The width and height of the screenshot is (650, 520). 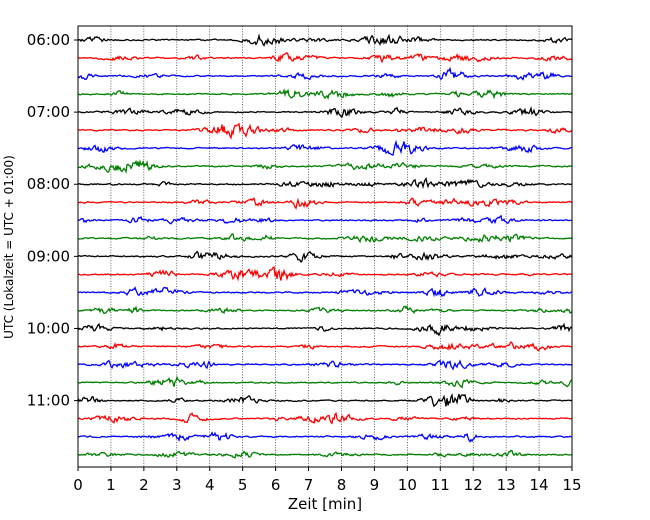 What do you see at coordinates (309, 485) in the screenshot?
I see `x-tick-label: 7` at bounding box center [309, 485].